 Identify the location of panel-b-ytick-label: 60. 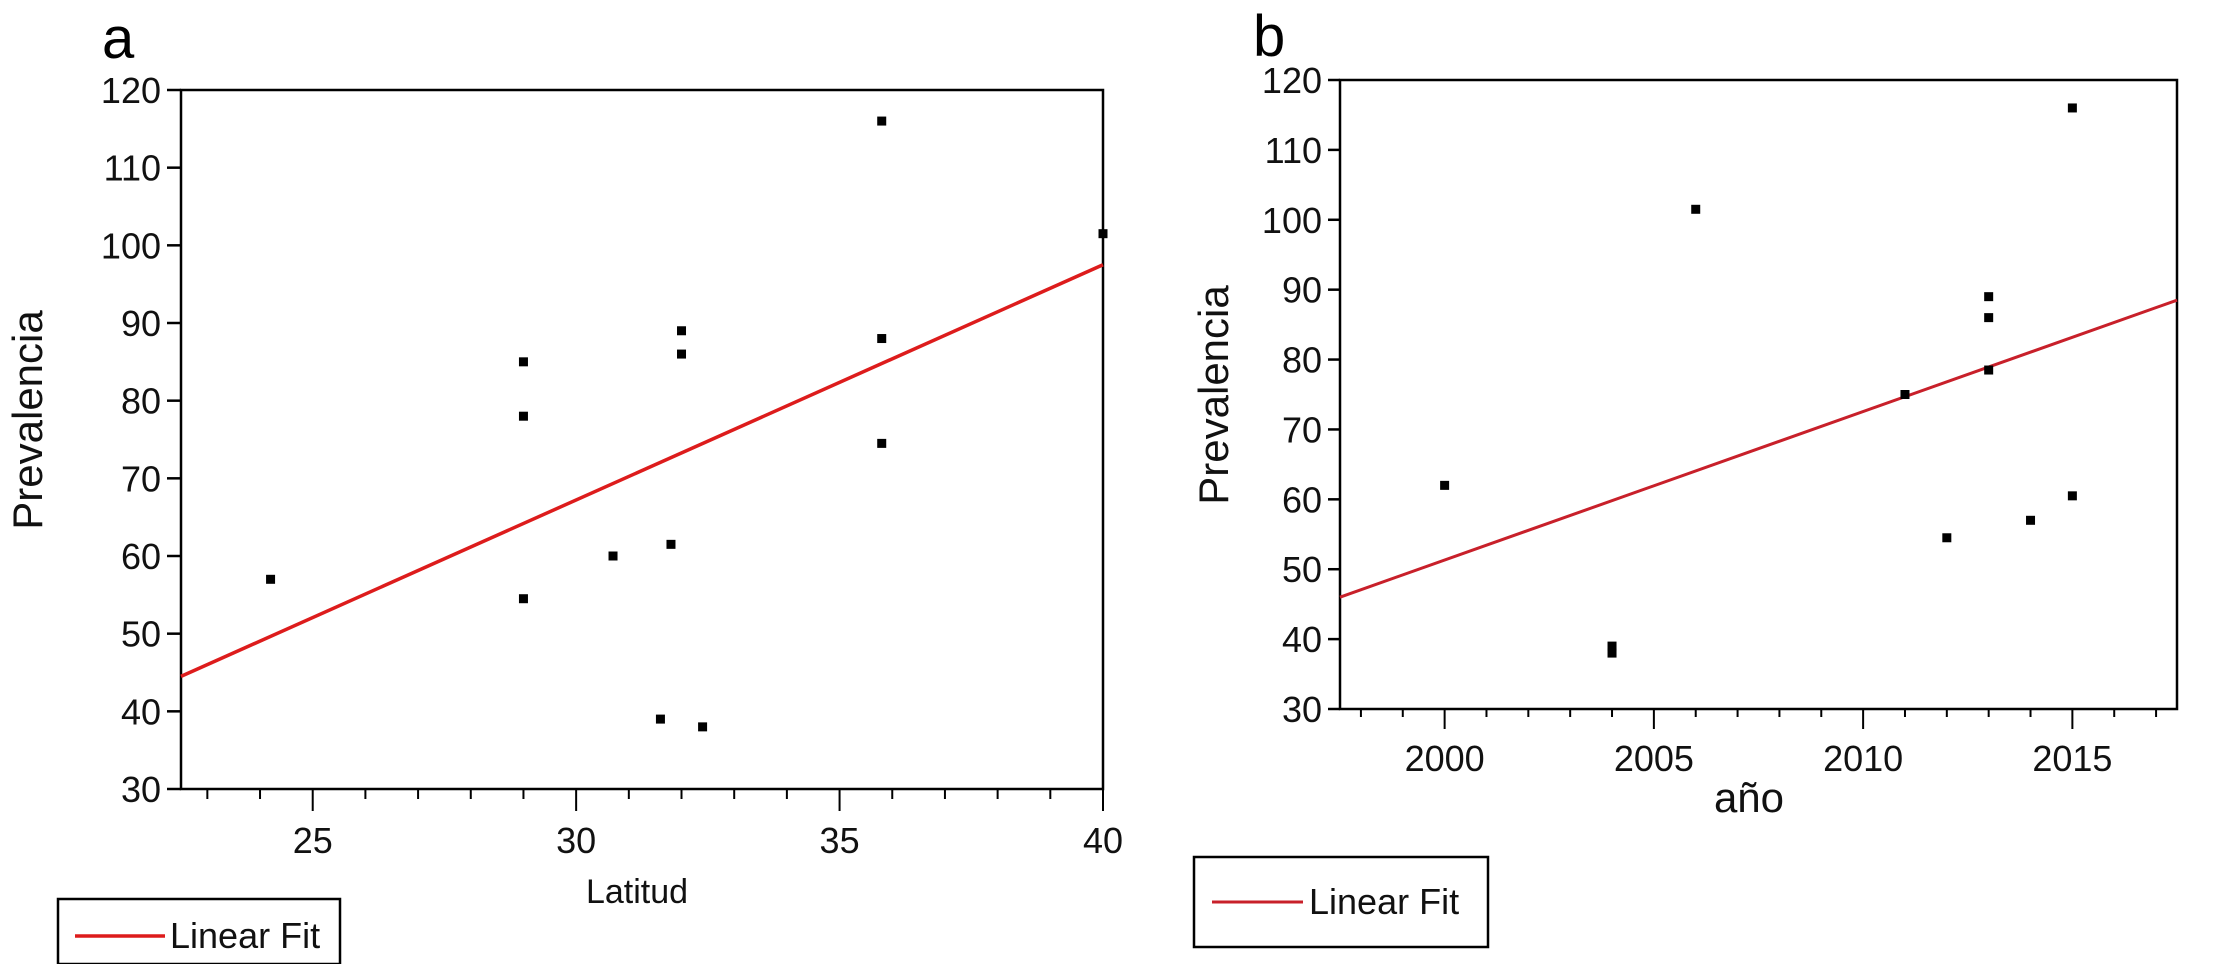
(1302, 499).